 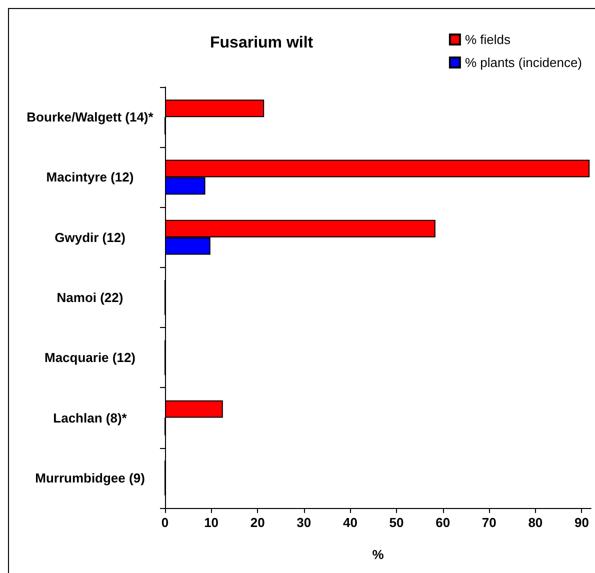 I want to click on x-tick-label: 10, so click(x=211, y=522).